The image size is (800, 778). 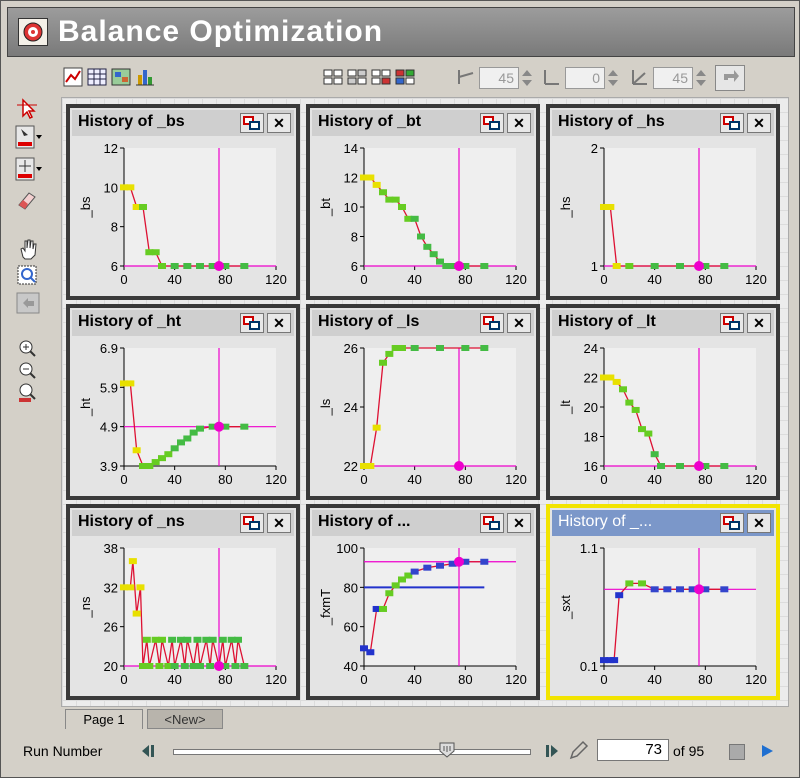 I want to click on history-panel: History of _lt ✕ 24 22 20 18 16 0 40 80 120 _lt, so click(x=663, y=402).